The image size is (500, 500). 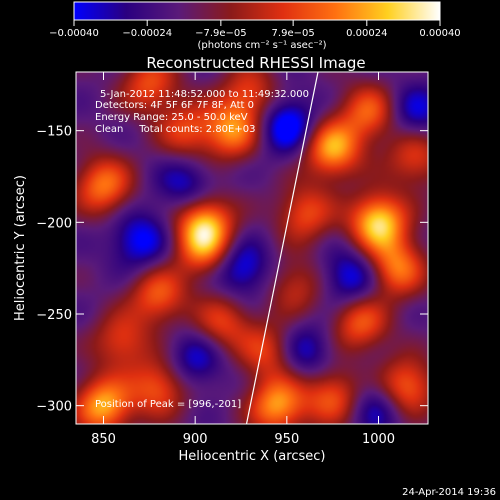 What do you see at coordinates (293, 33) in the screenshot?
I see `colorbar-tick-label: 7.9e−05` at bounding box center [293, 33].